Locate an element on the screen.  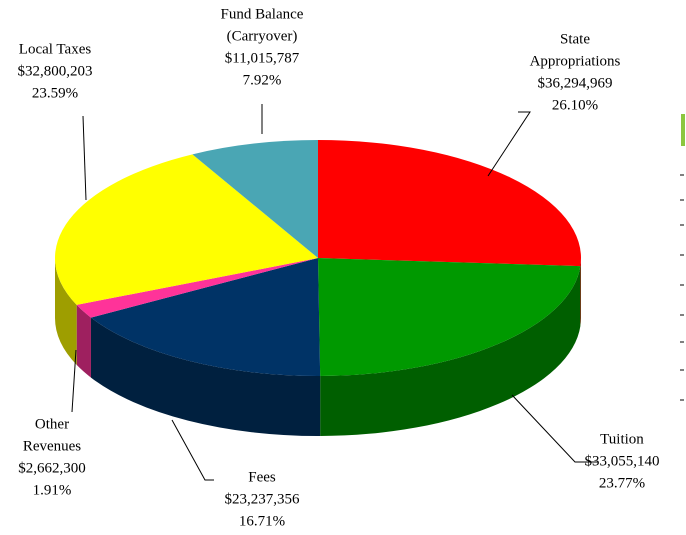
percent-label: 23.59% is located at coordinates (55, 93).